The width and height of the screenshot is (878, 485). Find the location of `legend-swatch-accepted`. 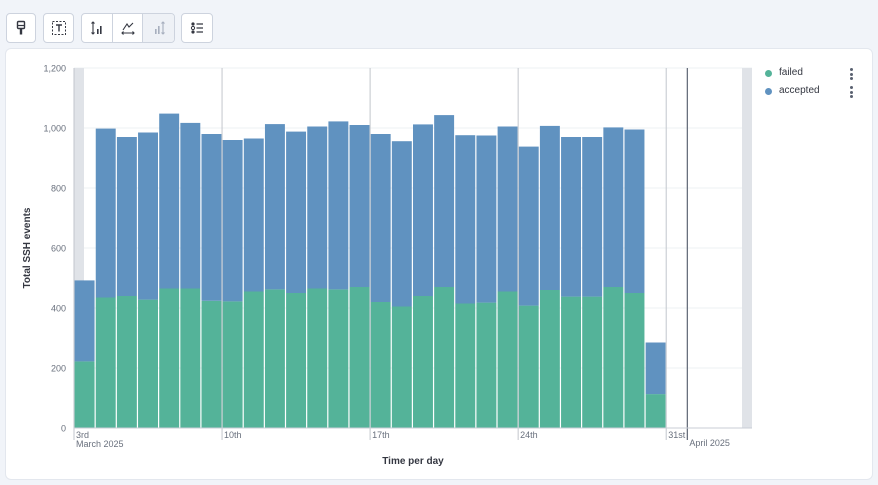

legend-swatch-accepted is located at coordinates (768, 91).